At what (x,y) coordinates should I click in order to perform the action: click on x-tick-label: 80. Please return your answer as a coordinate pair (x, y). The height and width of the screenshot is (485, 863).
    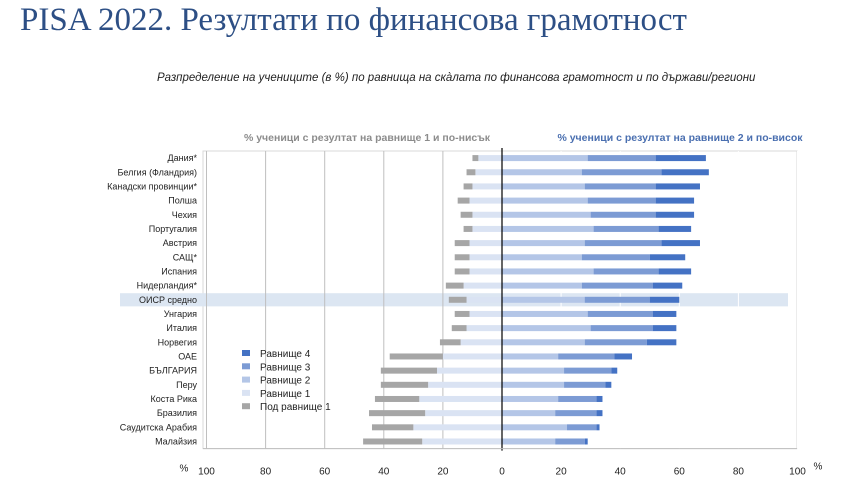
    Looking at the image, I should click on (266, 472).